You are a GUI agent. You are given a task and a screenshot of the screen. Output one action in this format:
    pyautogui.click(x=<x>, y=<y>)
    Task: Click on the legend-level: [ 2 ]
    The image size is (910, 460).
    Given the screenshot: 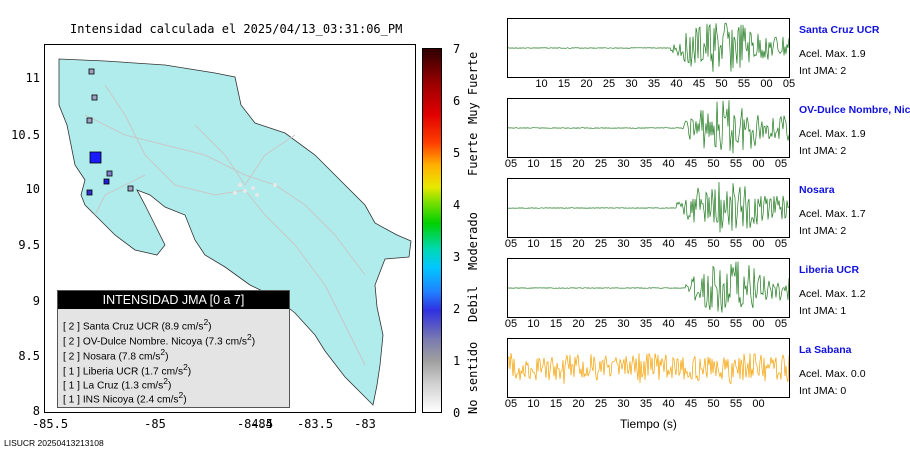 What is the action you would take?
    pyautogui.click(x=71, y=342)
    